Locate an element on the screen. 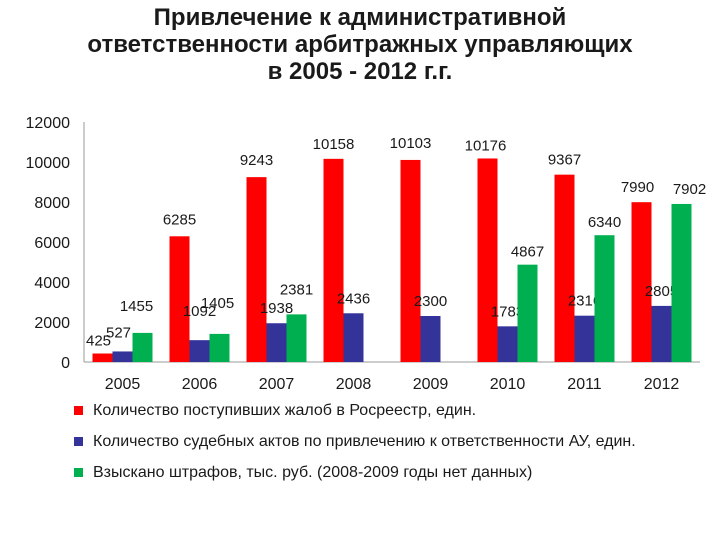  x-tick-label: 2012 is located at coordinates (662, 384).